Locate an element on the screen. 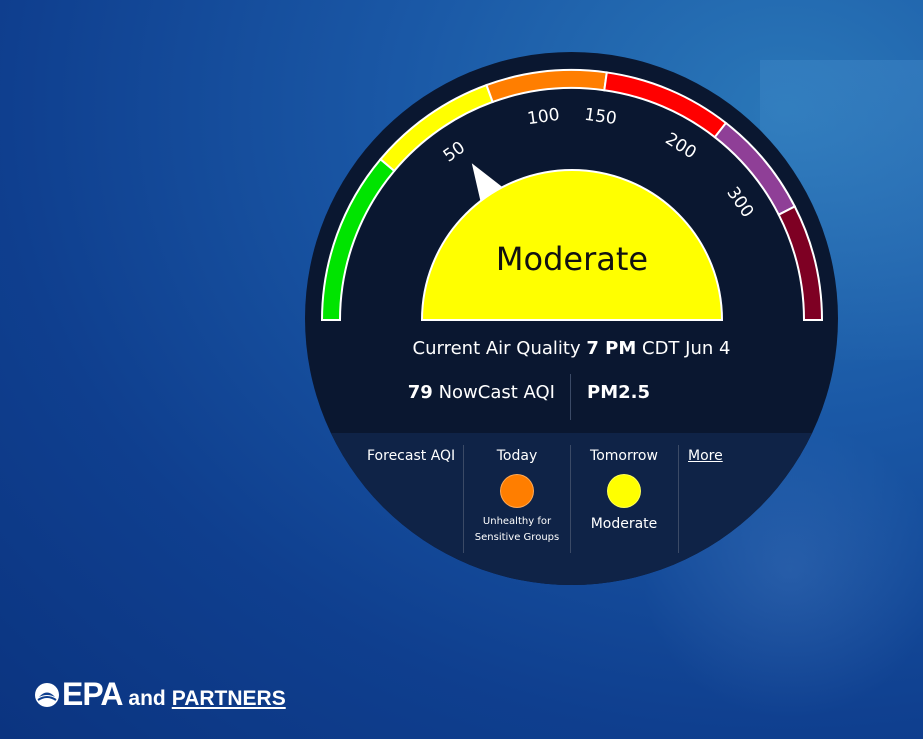 The height and width of the screenshot is (739, 923). partners-link: PARTNERS is located at coordinates (228, 698).